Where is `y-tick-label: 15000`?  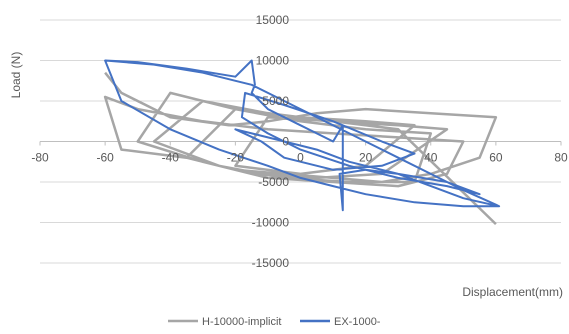
y-tick-label: 15000 is located at coordinates (273, 20).